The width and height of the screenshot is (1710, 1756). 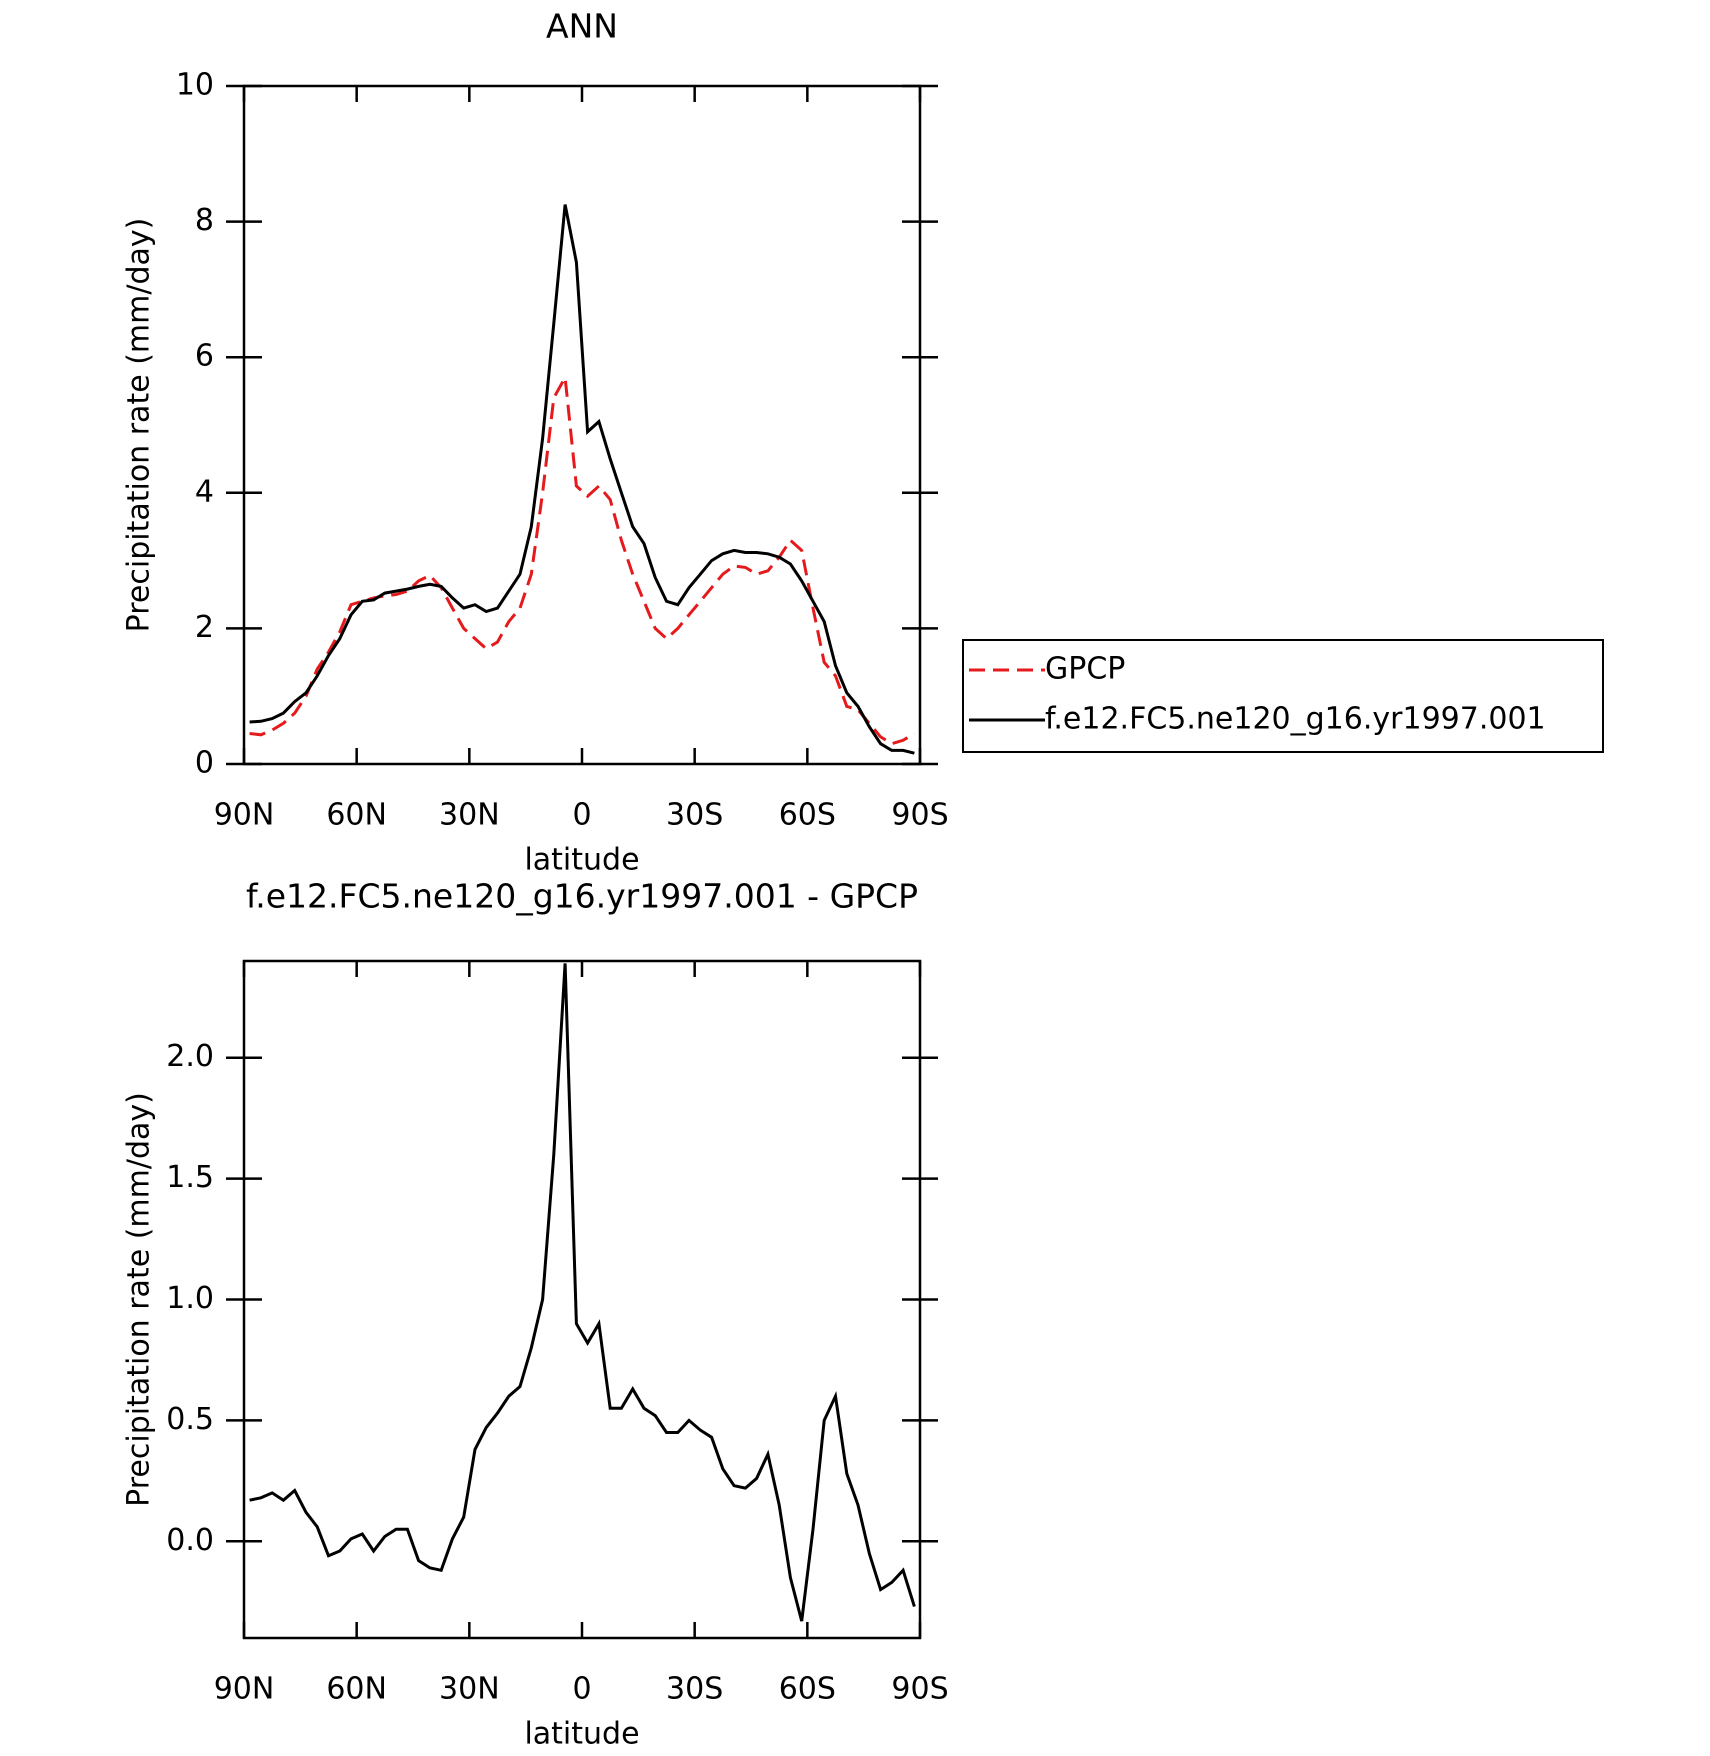 I want to click on y-tick-label: 6, so click(x=204, y=356).